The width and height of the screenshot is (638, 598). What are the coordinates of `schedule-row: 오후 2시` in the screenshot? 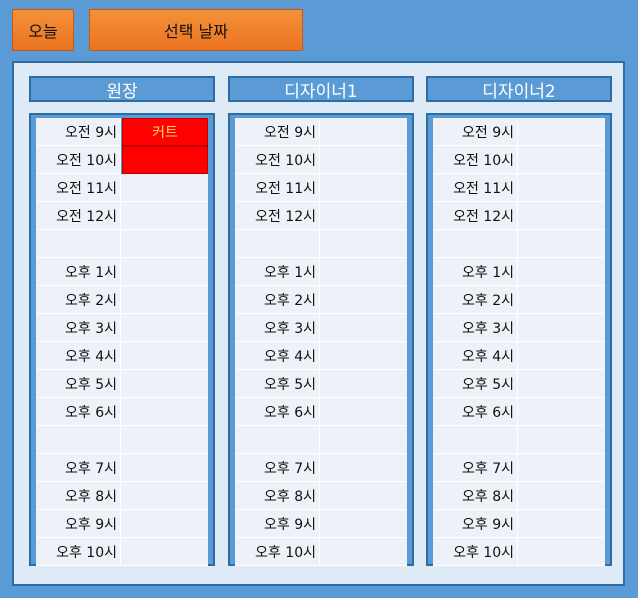 It's located at (122, 300).